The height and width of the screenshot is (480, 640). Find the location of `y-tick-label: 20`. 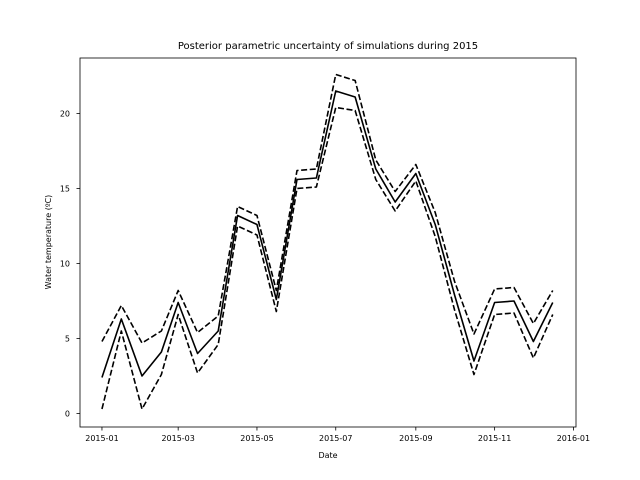

y-tick-label: 20 is located at coordinates (65, 114).